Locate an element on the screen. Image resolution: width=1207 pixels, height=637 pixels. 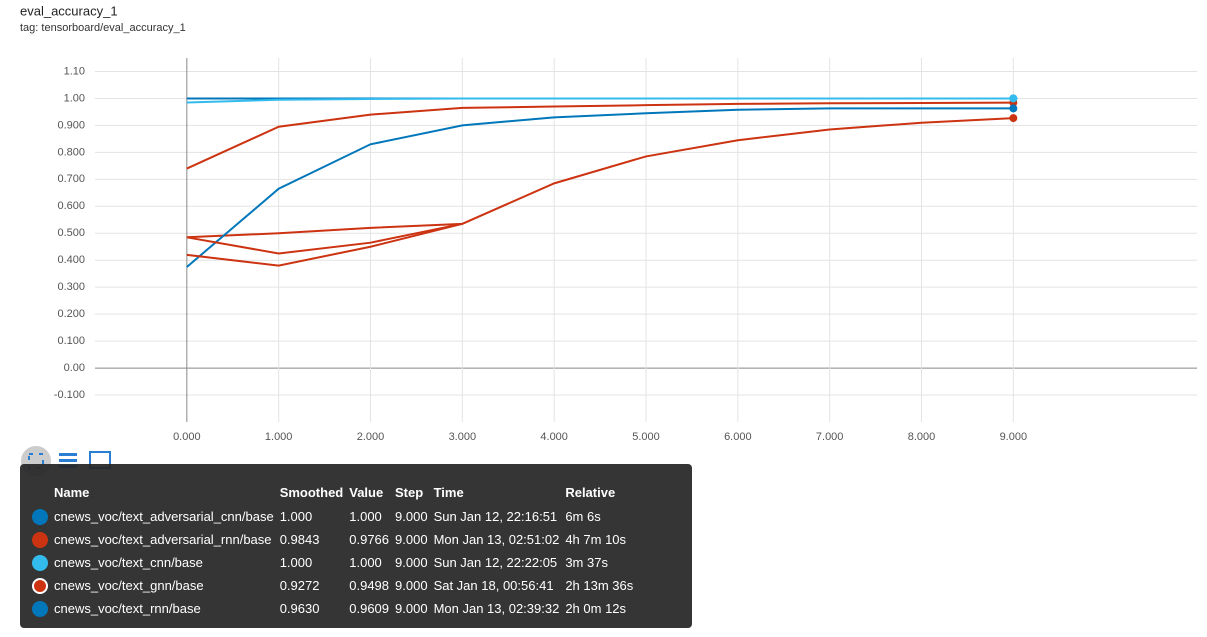
y-tick-label: 0.00 is located at coordinates (74, 368).